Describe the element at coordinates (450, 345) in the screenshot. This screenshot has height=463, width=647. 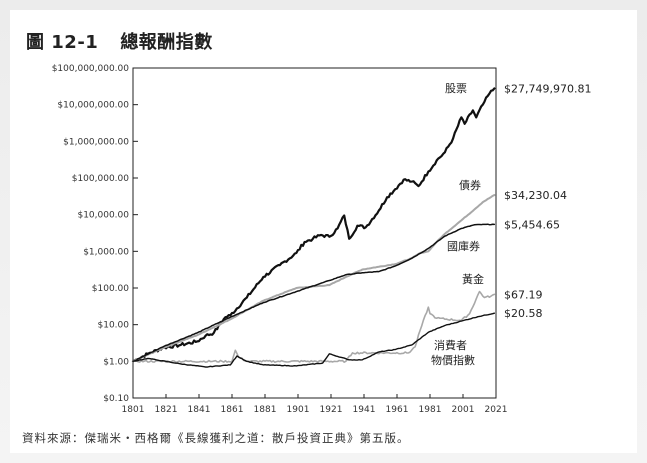
I see `series-label-cpi-line1: 消費者` at that location.